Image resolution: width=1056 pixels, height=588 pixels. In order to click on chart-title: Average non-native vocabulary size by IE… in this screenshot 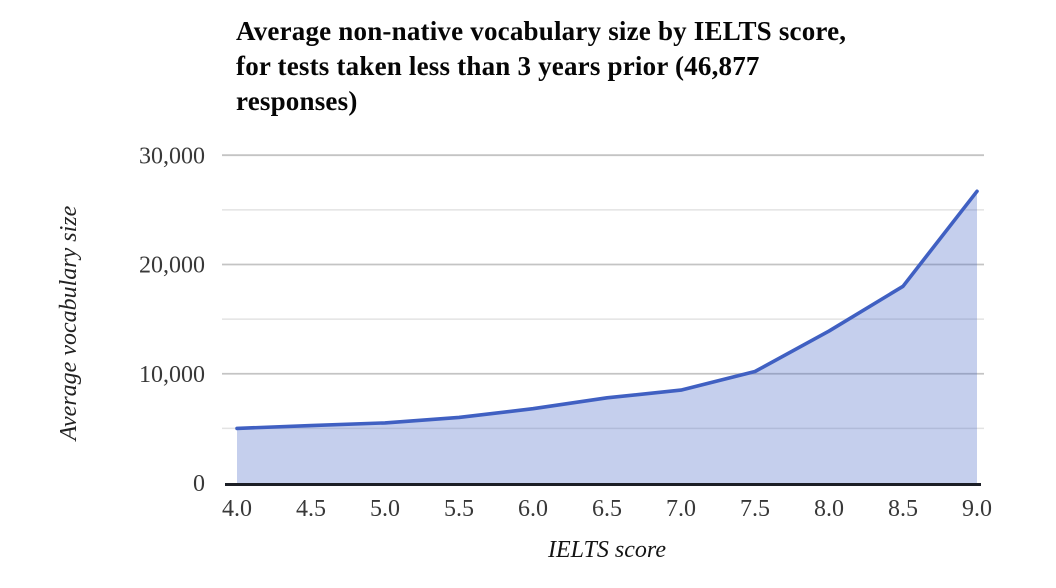, I will do `click(646, 66)`.